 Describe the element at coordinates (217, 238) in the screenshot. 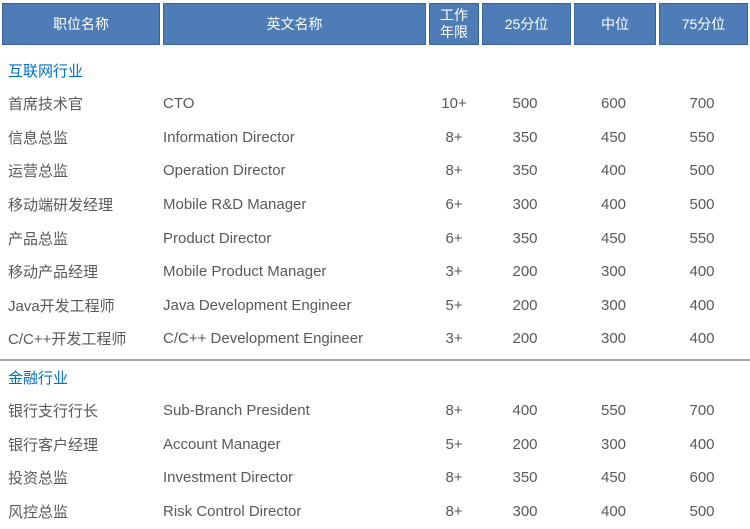

I see `cell-en: Product Director` at that location.